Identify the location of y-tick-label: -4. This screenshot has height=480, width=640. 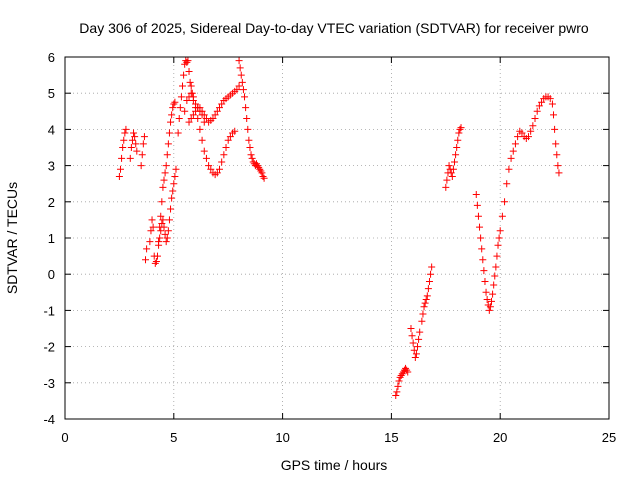
(49, 419).